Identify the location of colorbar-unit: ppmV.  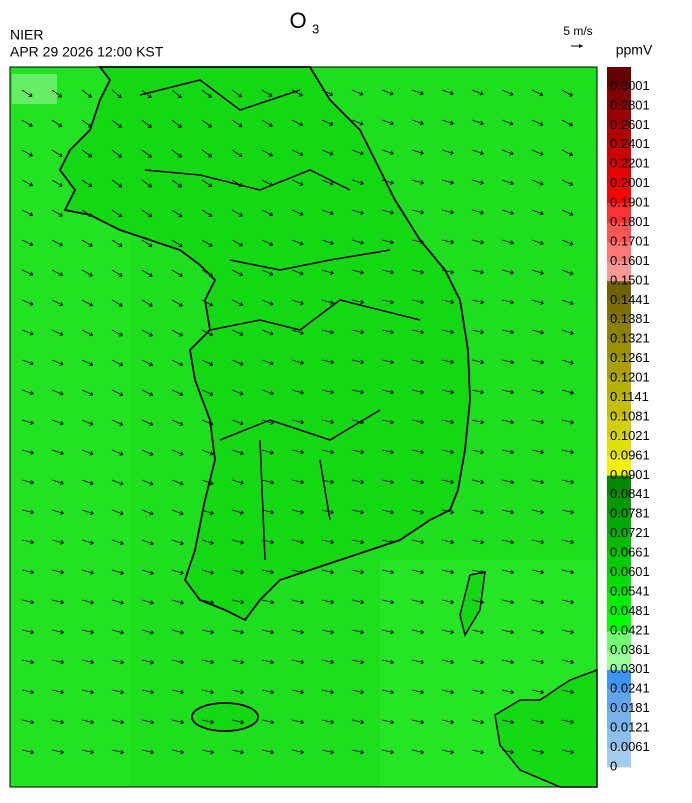
(634, 50).